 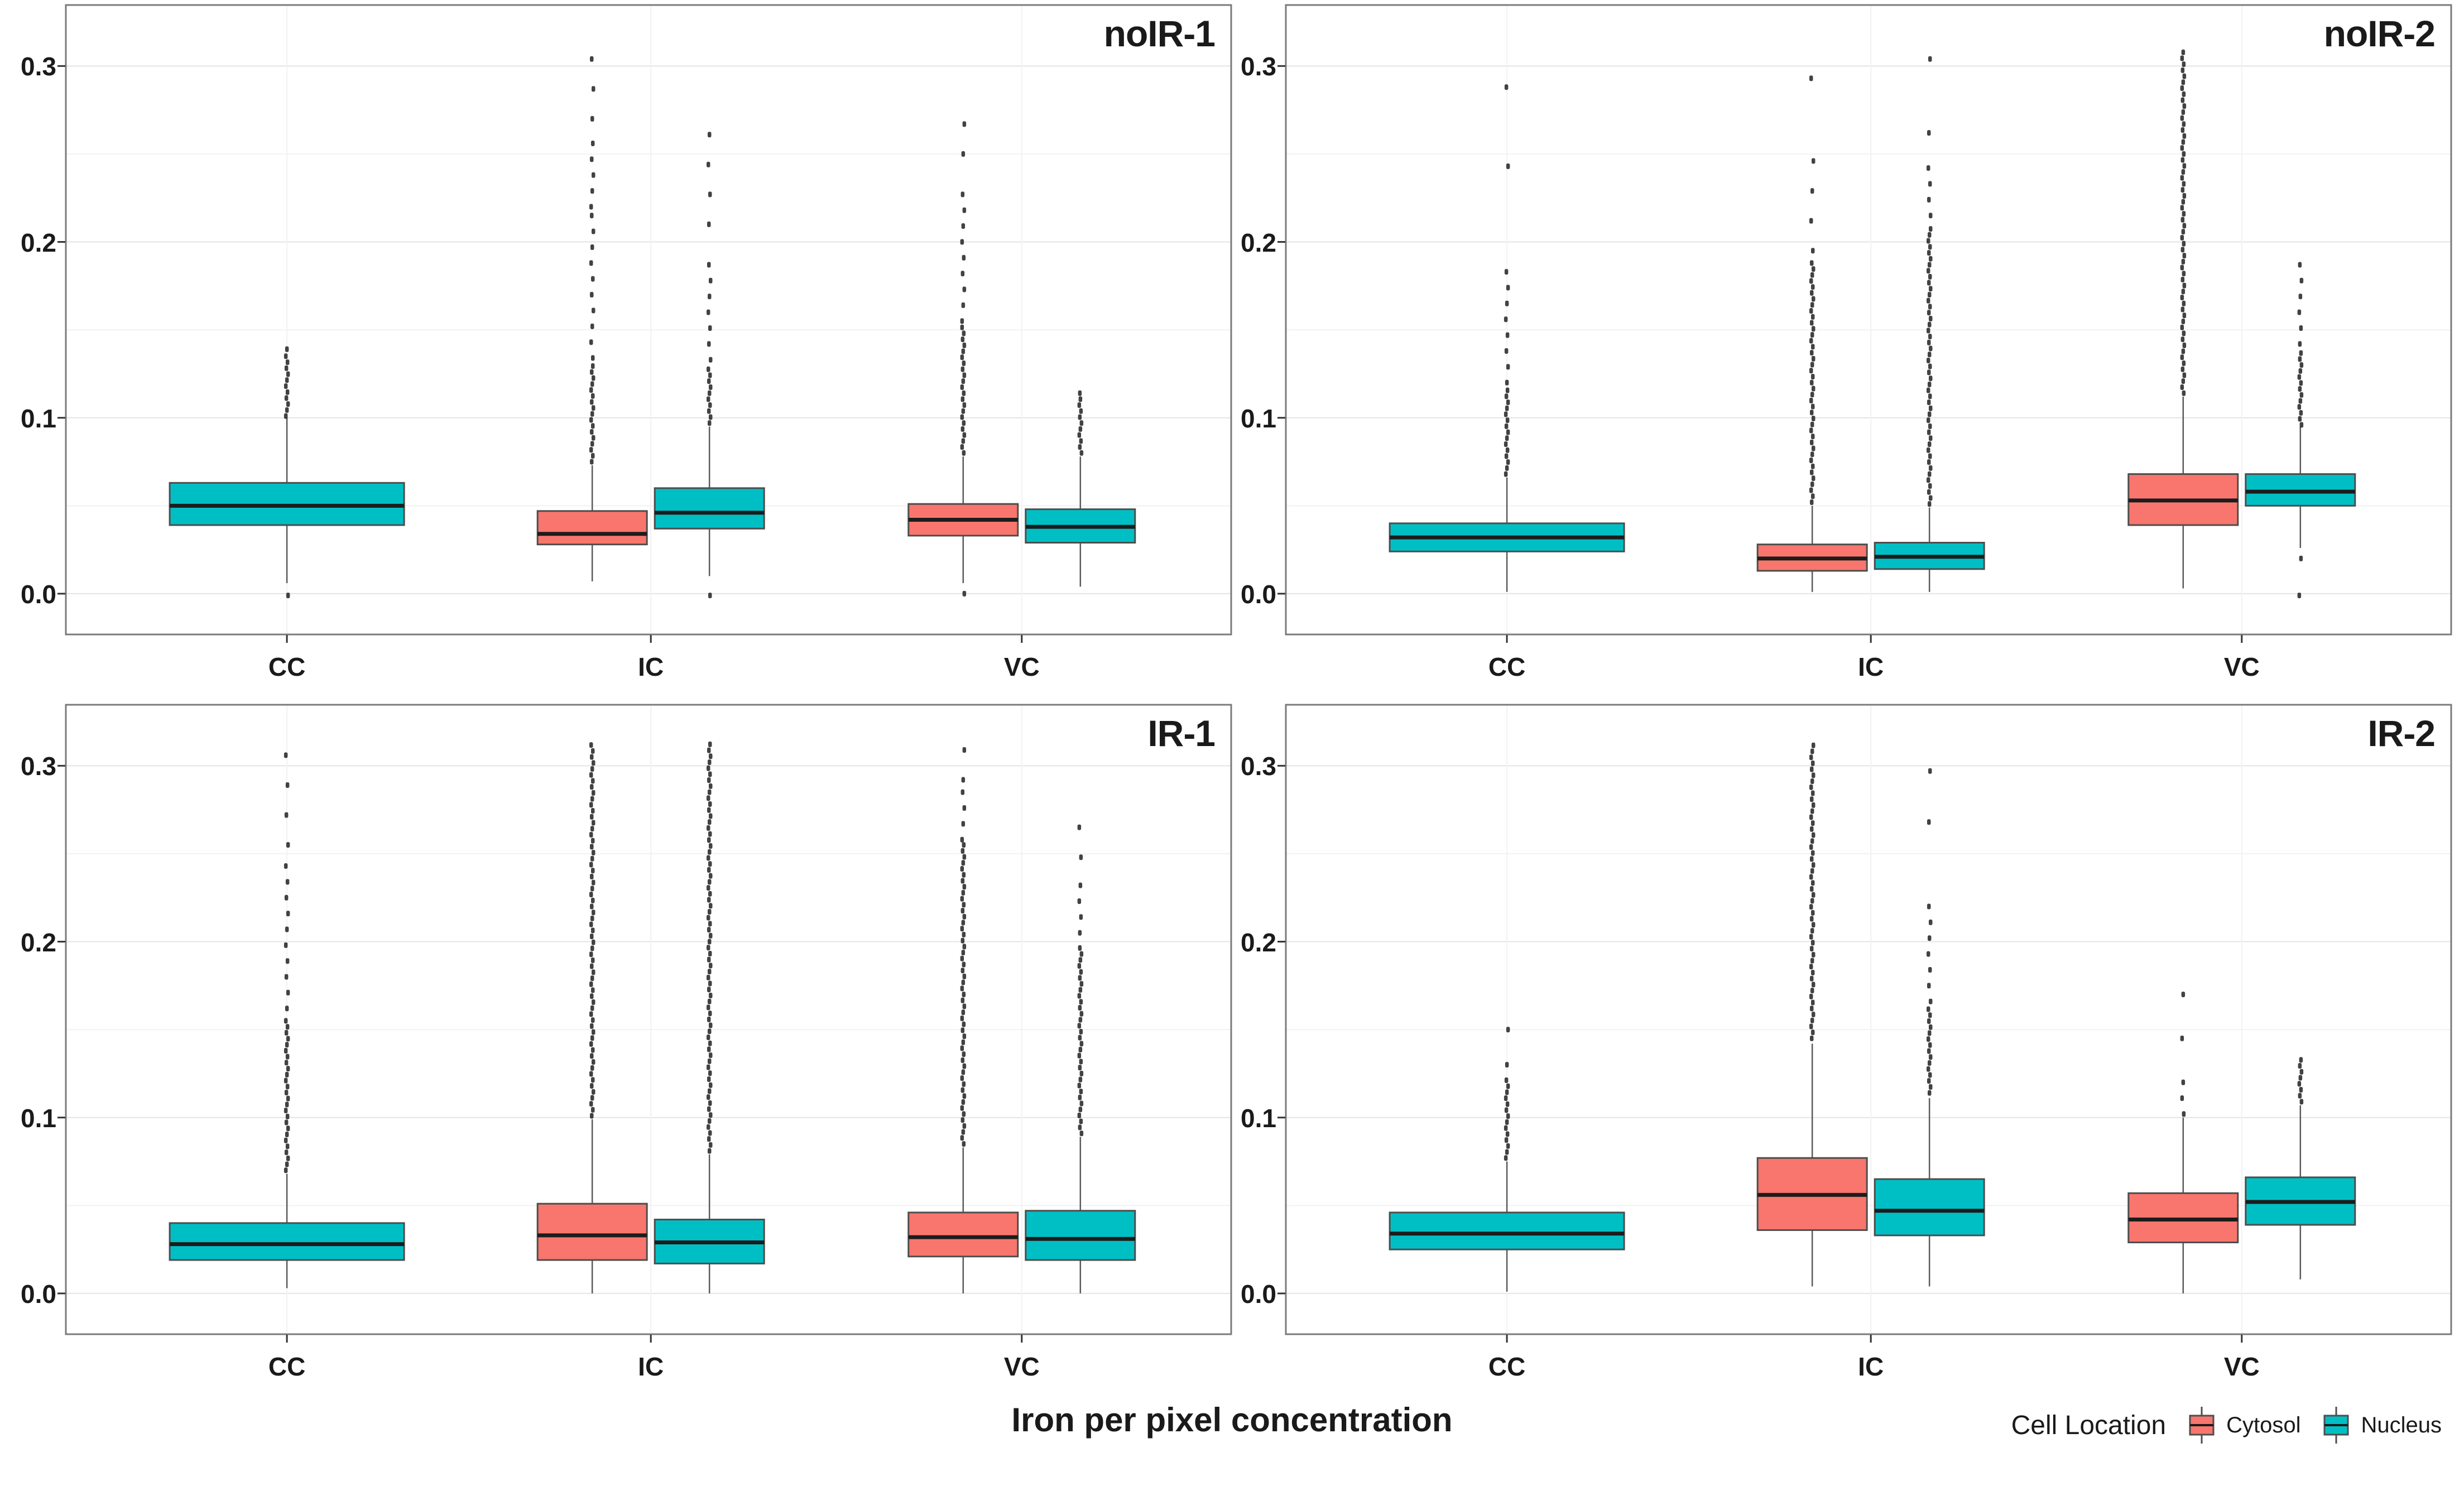 I want to click on panel-title-IR-1: IR-1, so click(x=1181, y=733).